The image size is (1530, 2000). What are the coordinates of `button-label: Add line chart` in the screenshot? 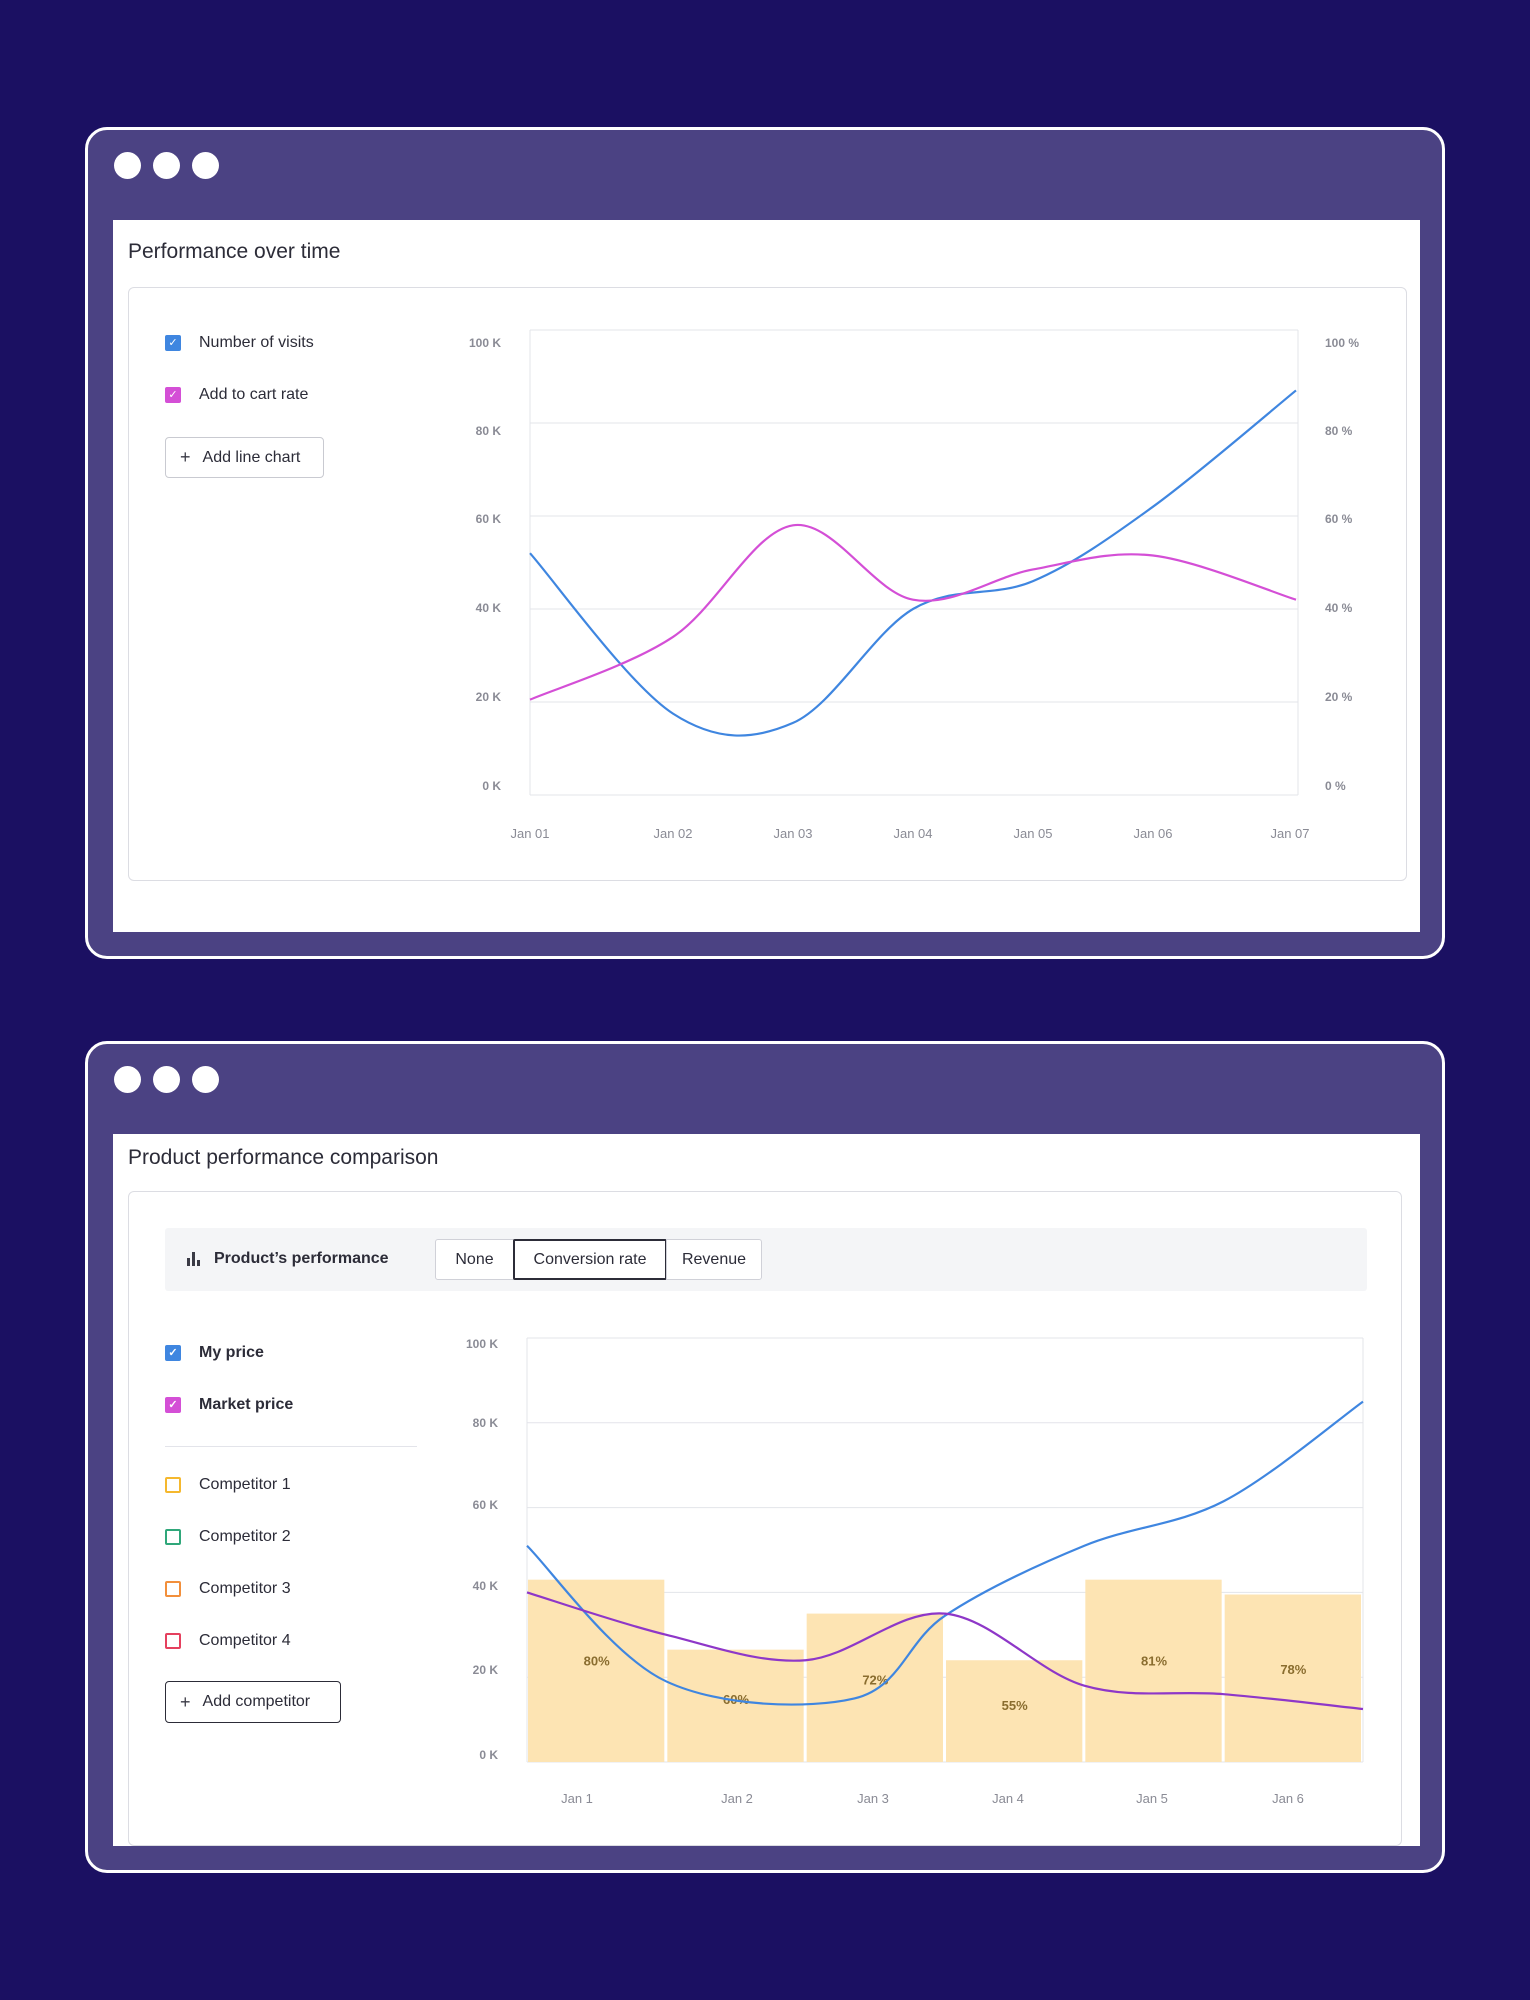 It's located at (251, 457).